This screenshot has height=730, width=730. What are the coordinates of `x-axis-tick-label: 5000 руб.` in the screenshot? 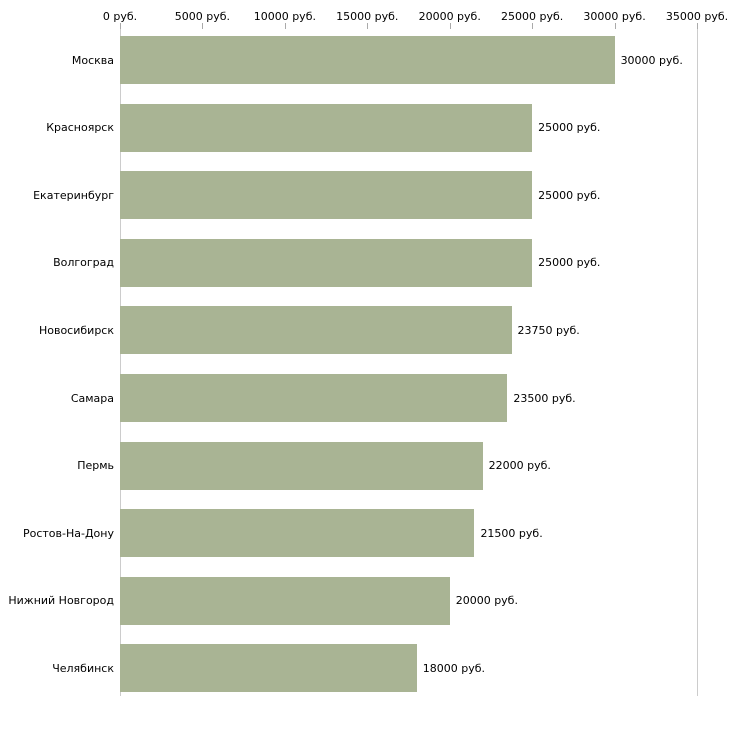 It's located at (202, 16).